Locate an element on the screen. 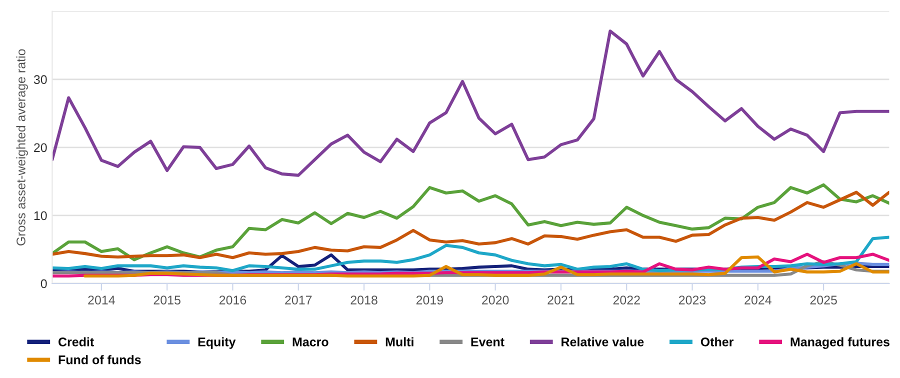 The width and height of the screenshot is (900, 378). legend-label: Relative value is located at coordinates (603, 341).